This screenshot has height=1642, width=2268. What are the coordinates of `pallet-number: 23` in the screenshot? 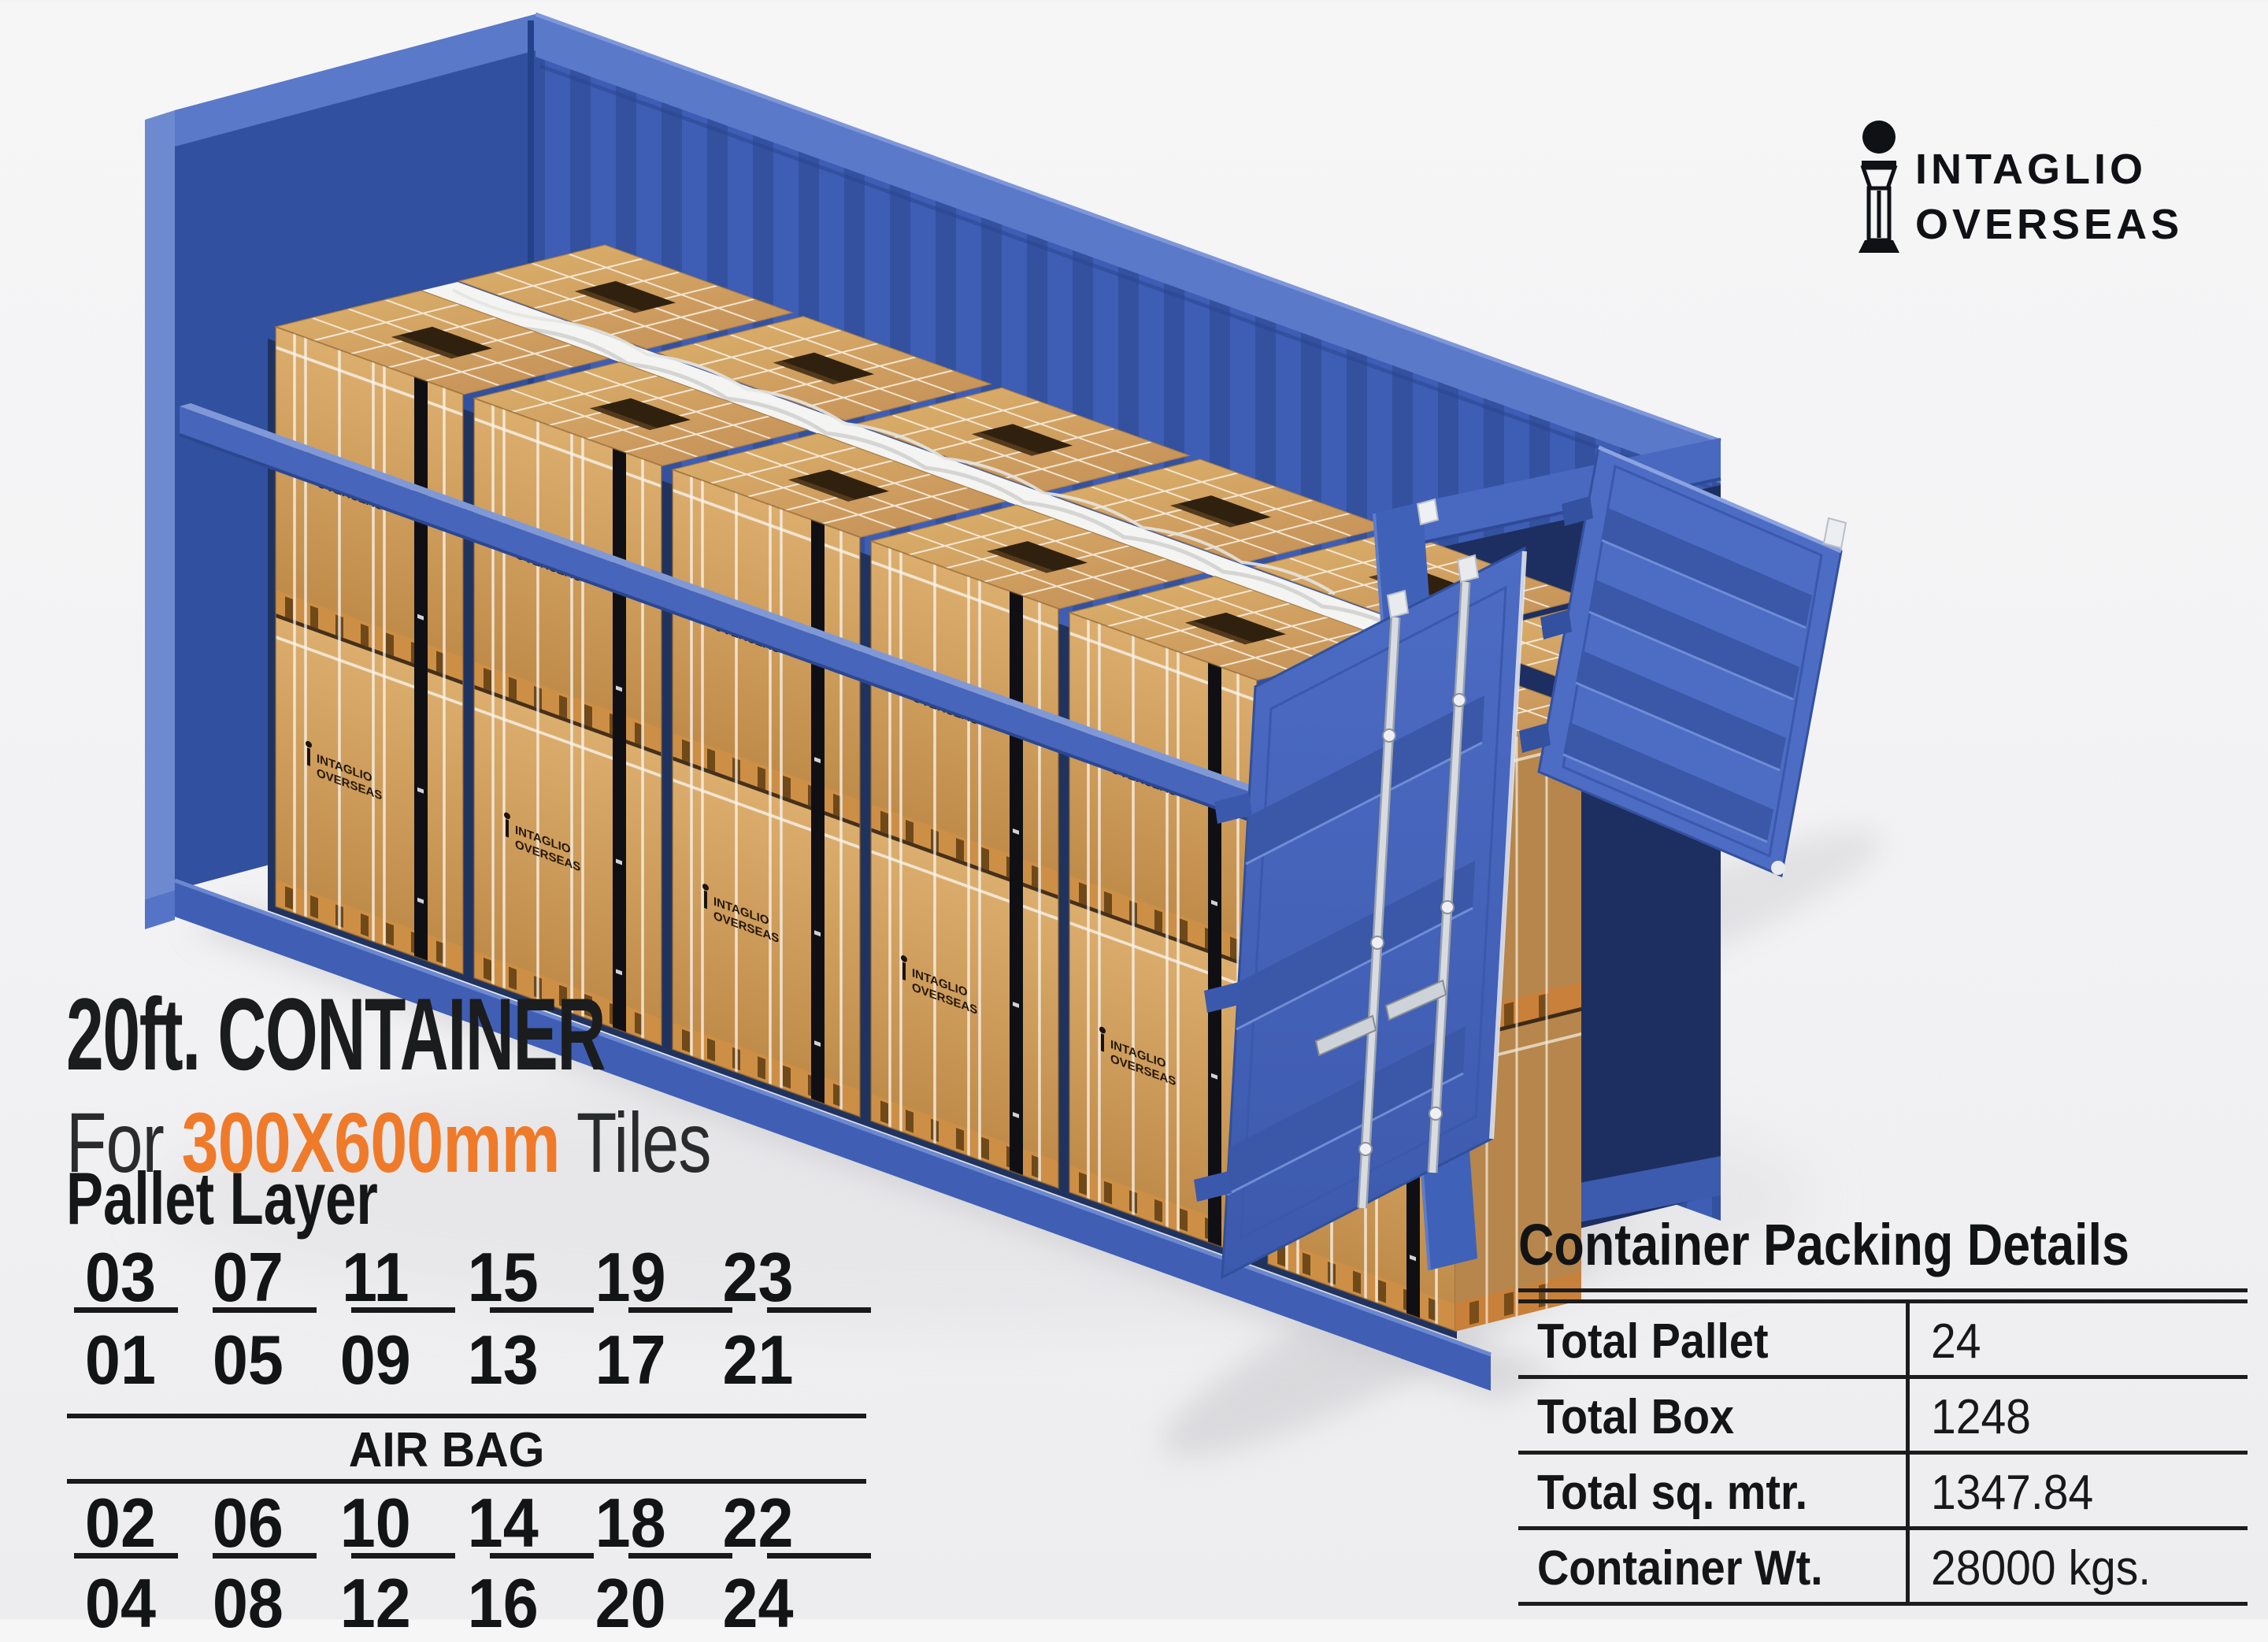 It's located at (758, 1277).